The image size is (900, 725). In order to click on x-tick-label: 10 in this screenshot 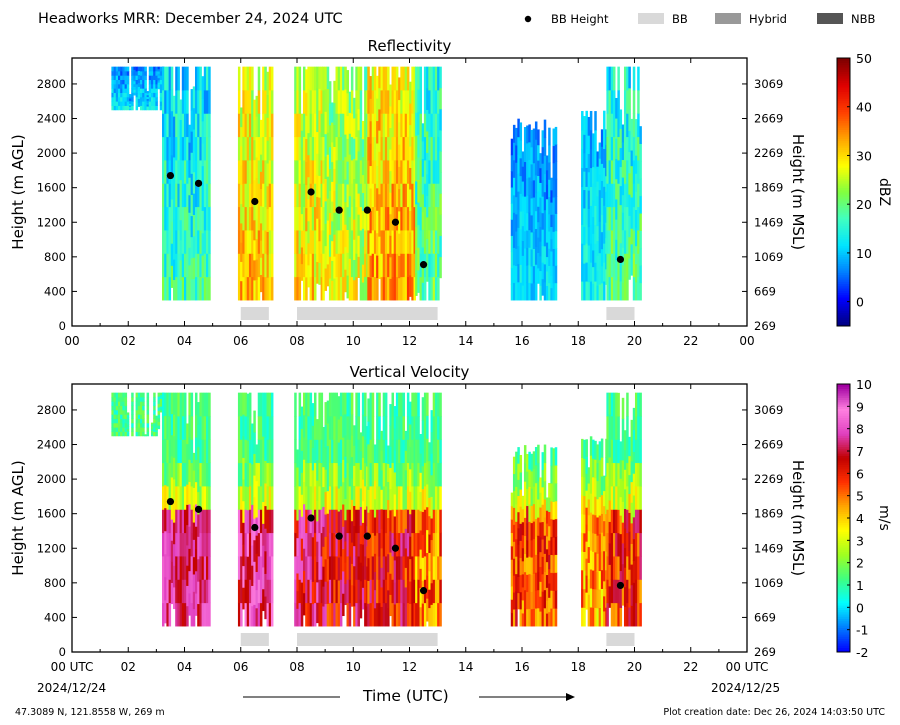, I will do `click(353, 667)`.